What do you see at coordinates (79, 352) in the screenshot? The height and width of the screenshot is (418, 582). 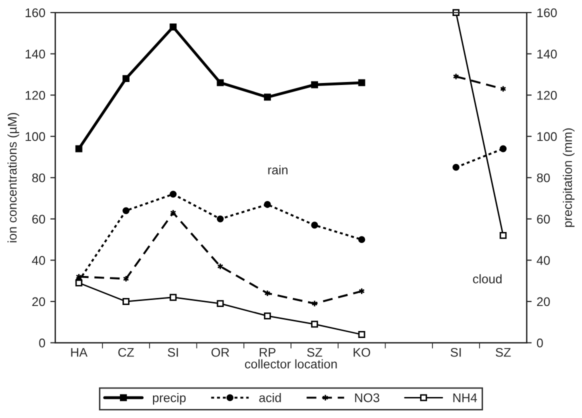 I see `x-tick-label: HA` at bounding box center [79, 352].